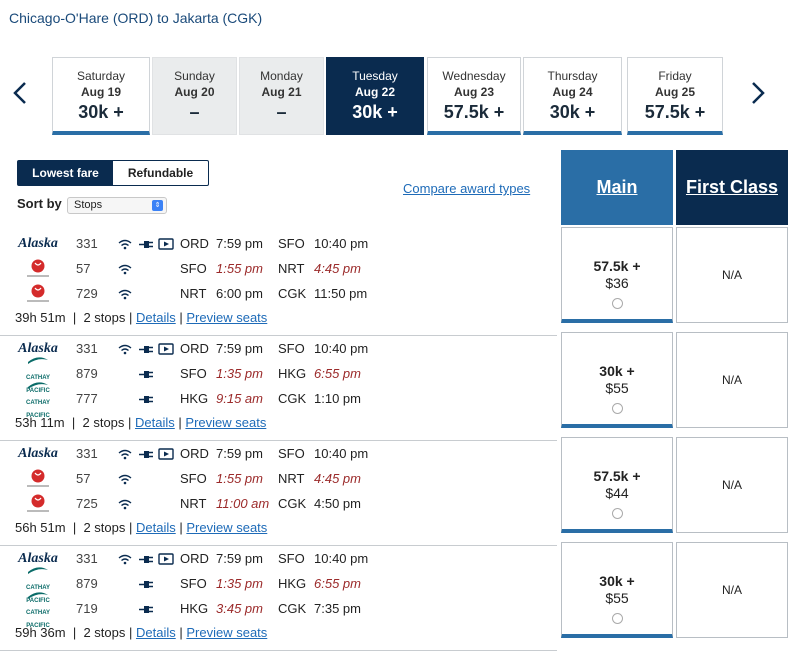  Describe the element at coordinates (88, 205) in the screenshot. I see `sort-value: Stops` at that location.